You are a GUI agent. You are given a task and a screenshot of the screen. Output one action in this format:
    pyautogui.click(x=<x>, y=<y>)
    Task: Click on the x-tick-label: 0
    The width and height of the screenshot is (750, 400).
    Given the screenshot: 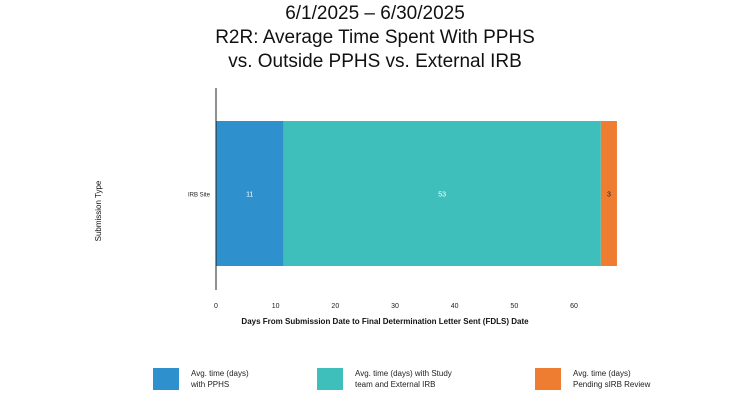 What is the action you would take?
    pyautogui.click(x=216, y=306)
    